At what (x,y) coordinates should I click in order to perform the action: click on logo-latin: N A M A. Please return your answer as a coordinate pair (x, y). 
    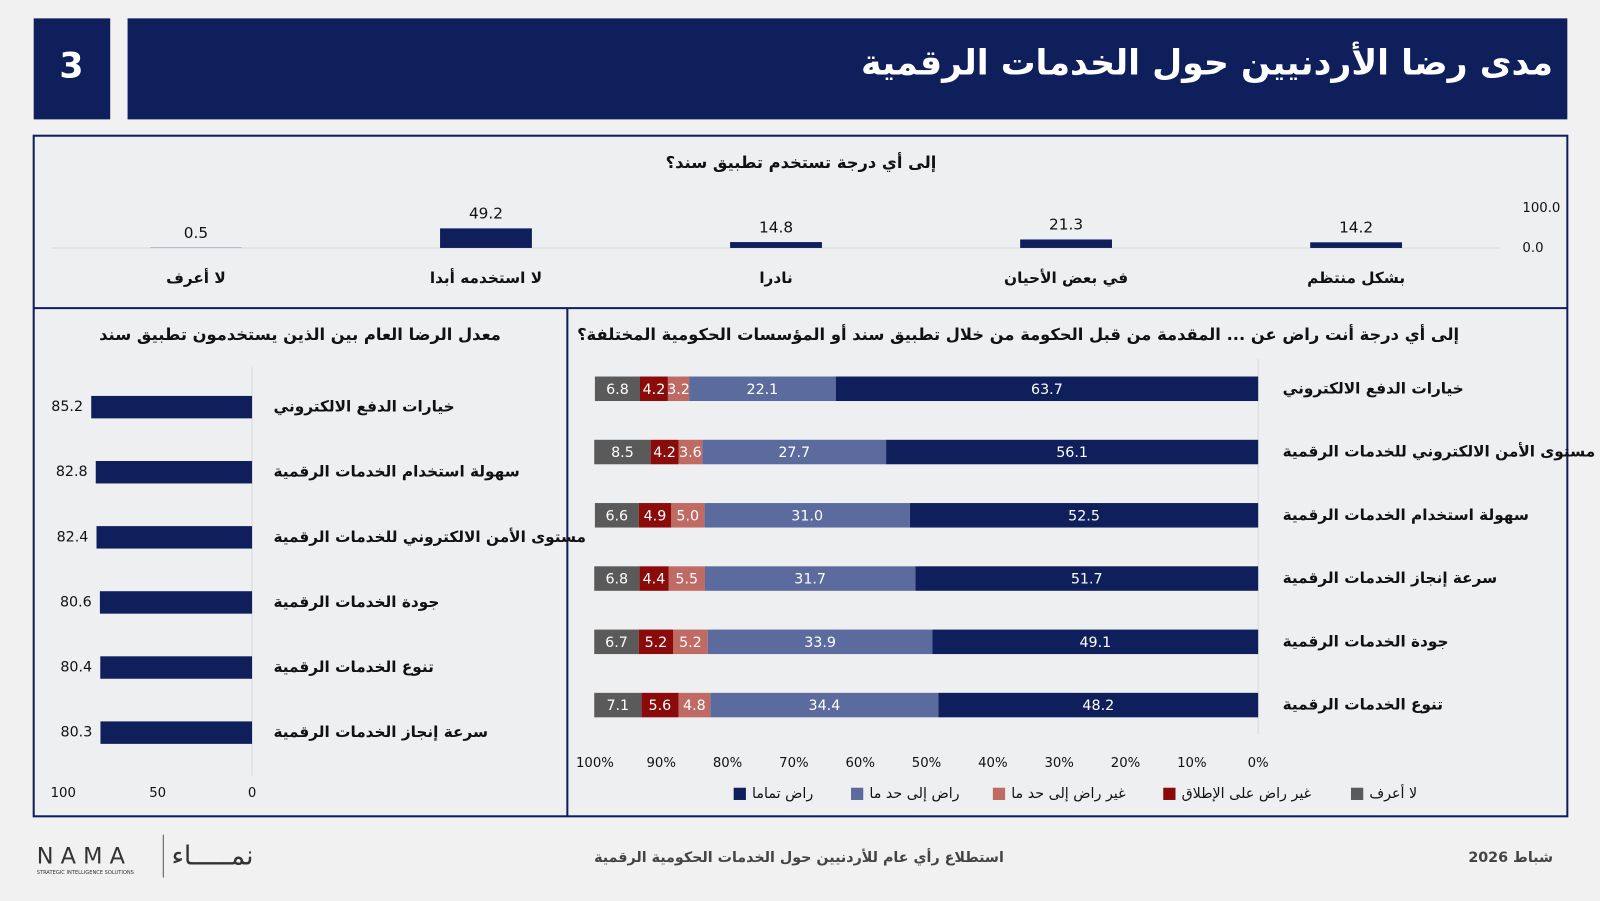
    Looking at the image, I should click on (81, 857).